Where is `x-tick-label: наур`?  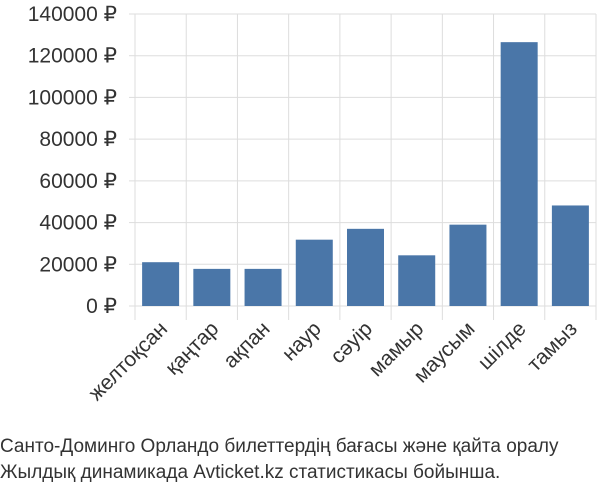 x-tick-label: наур is located at coordinates (302, 341).